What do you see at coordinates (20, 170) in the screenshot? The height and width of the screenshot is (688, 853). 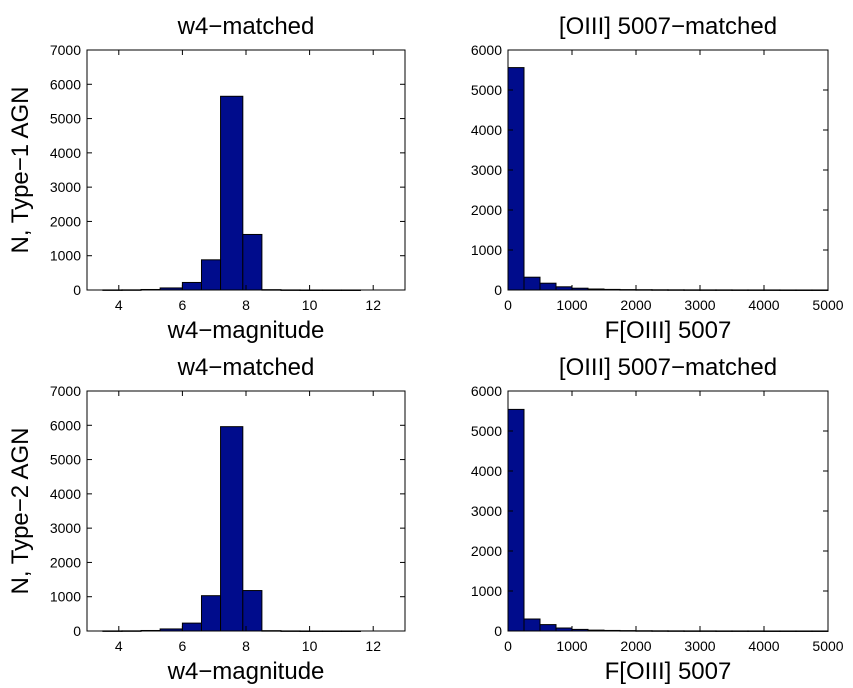 I see `y-axis-label: N, Type−1 AGN` at bounding box center [20, 170].